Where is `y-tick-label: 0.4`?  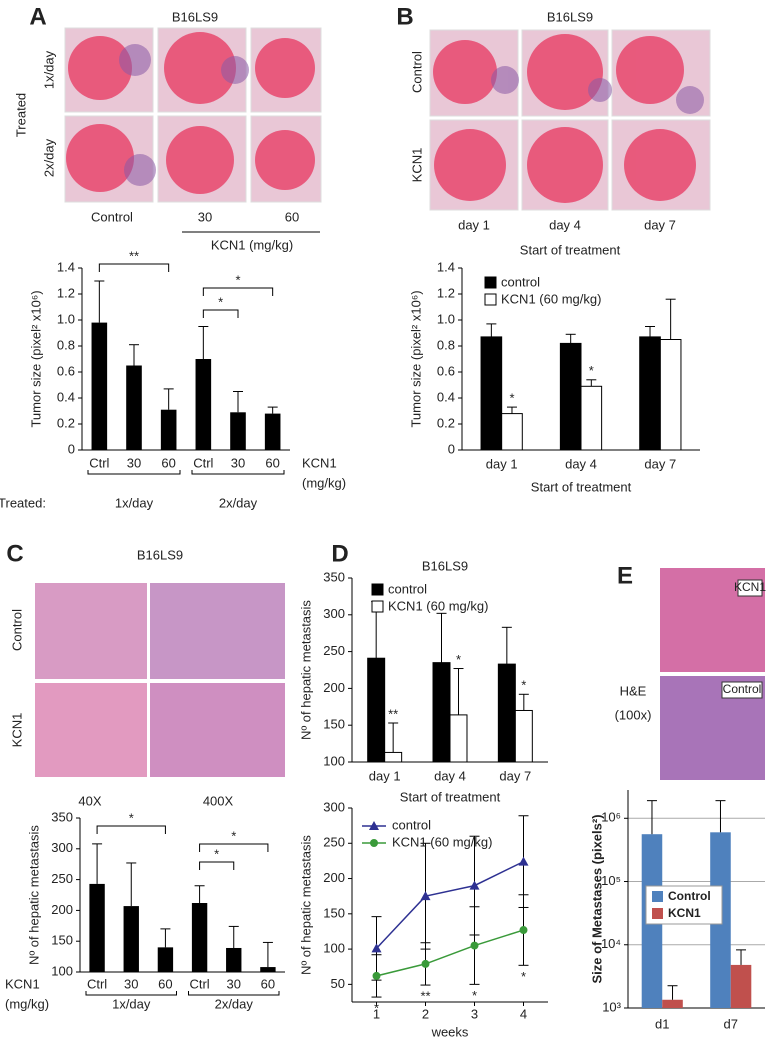 y-tick-label: 0.4 is located at coordinates (446, 396).